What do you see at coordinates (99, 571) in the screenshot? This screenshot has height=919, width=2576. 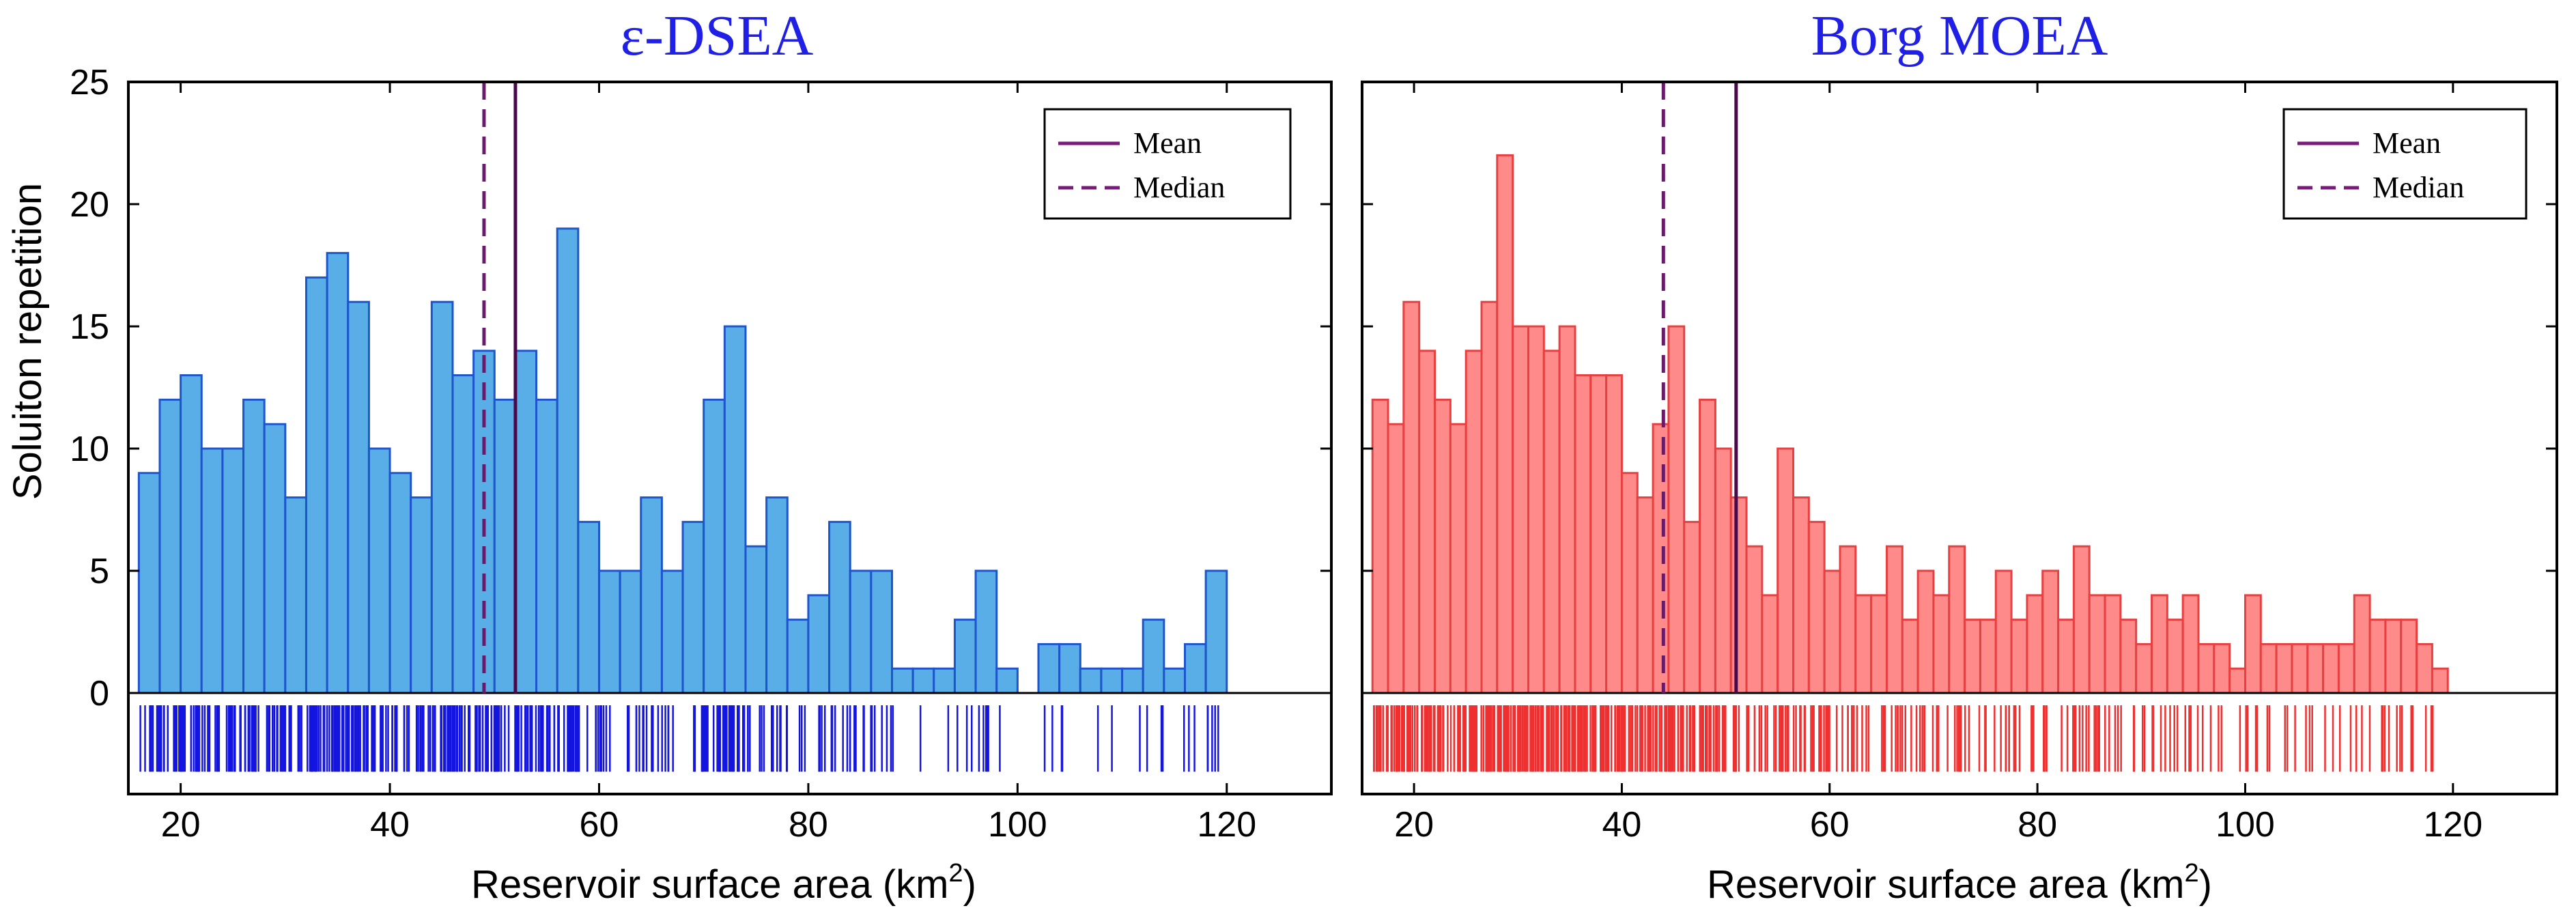 I see `y-tick-label: 5` at bounding box center [99, 571].